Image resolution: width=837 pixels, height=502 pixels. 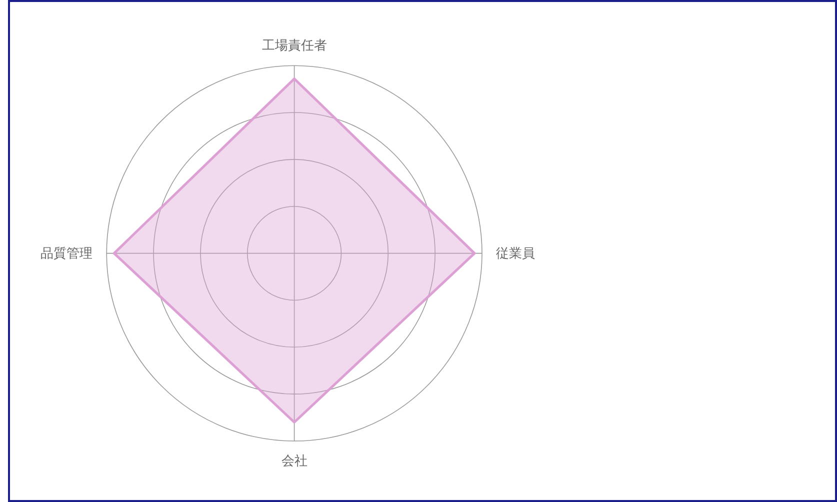 I want to click on spoke-label: 会社, so click(x=294, y=461).